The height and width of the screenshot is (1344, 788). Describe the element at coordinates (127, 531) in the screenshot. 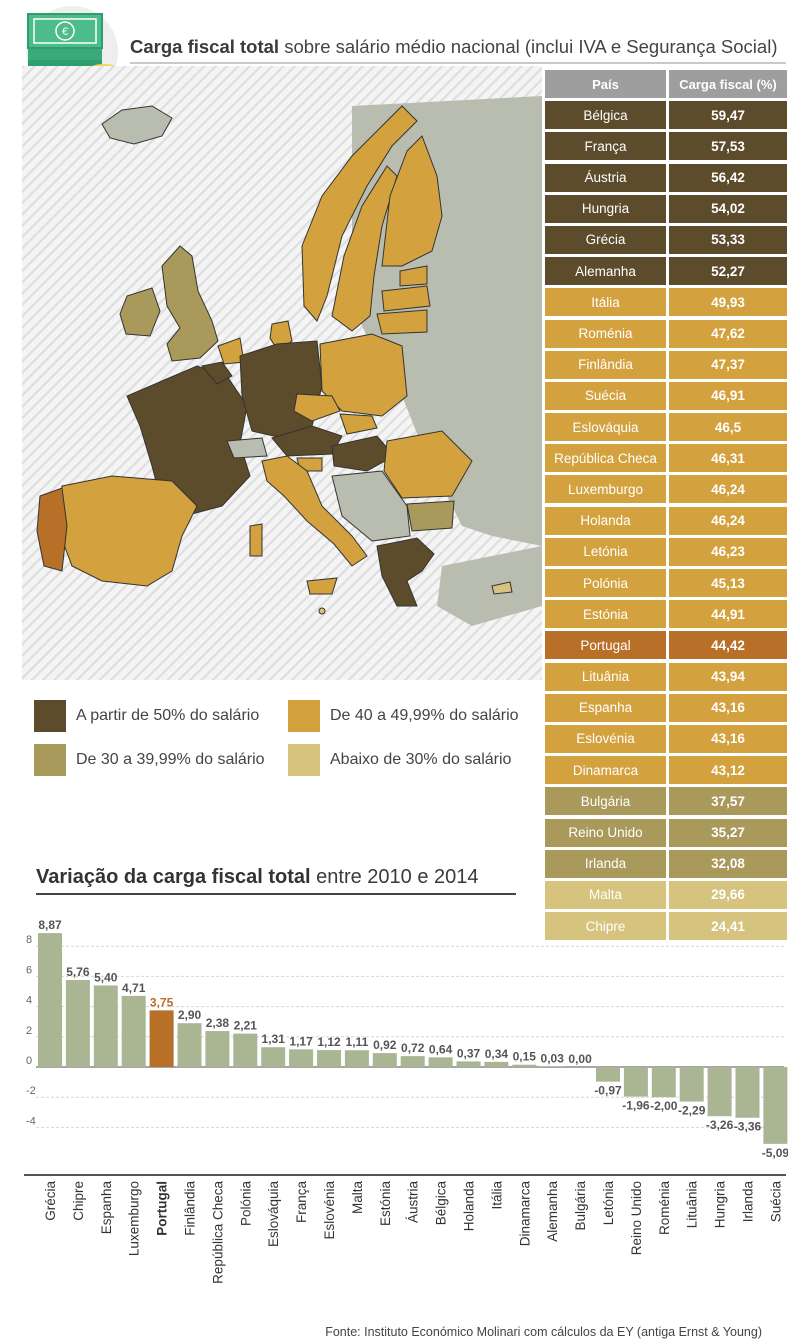

I see `map-spain` at that location.